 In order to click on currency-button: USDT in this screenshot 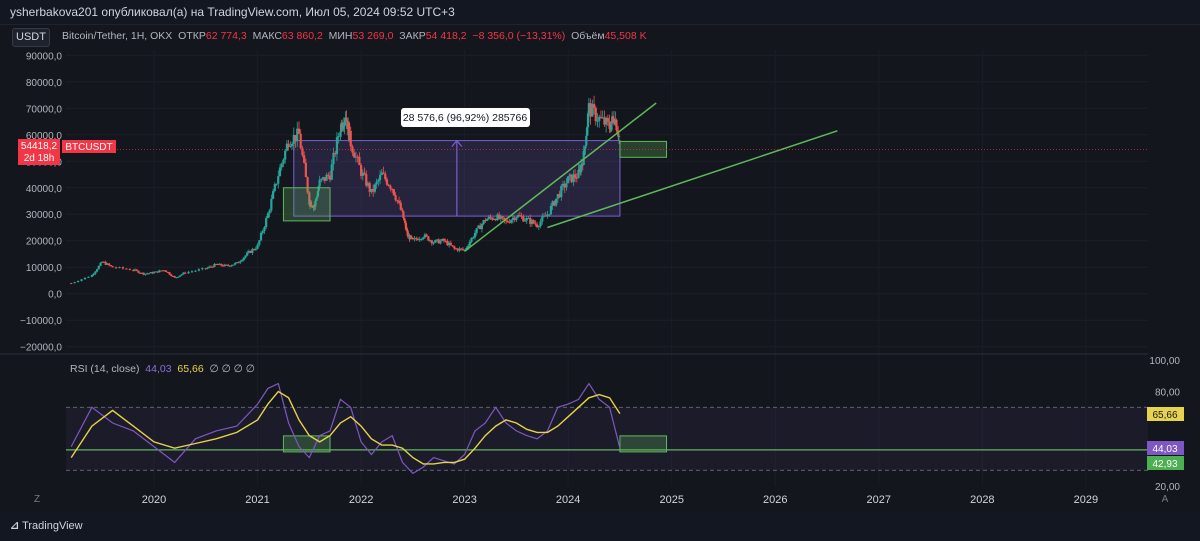, I will do `click(31, 37)`.